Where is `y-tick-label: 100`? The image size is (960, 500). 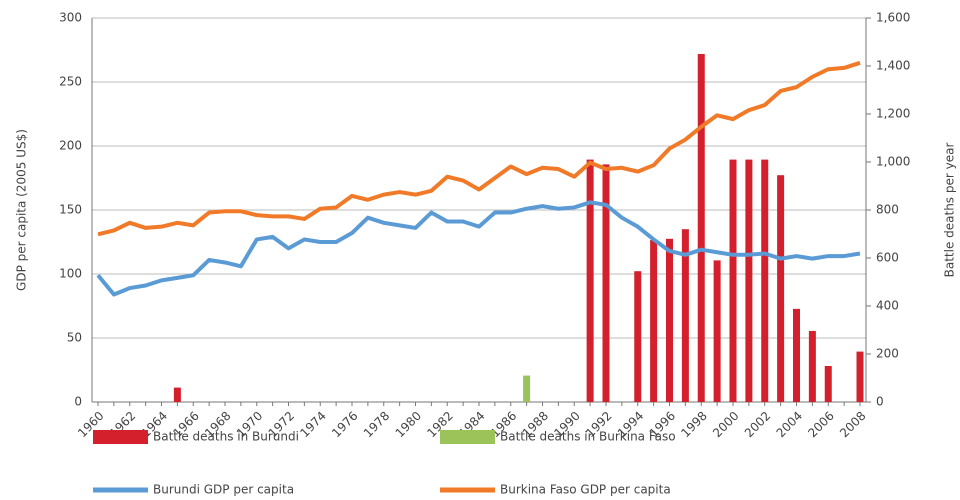
y-tick-label: 100 is located at coordinates (70, 274).